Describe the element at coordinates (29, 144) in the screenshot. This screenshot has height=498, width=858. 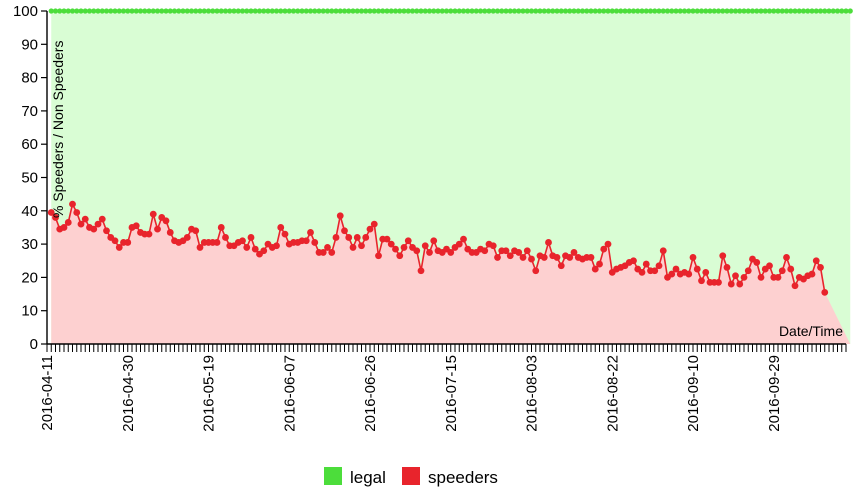
I see `y-tick-label: 60` at that location.